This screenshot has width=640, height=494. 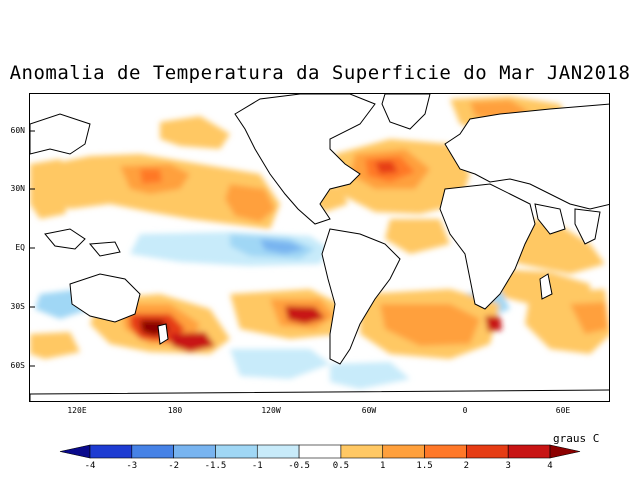 What do you see at coordinates (341, 466) in the screenshot?
I see `colorbar-tick-label: 0.5` at bounding box center [341, 466].